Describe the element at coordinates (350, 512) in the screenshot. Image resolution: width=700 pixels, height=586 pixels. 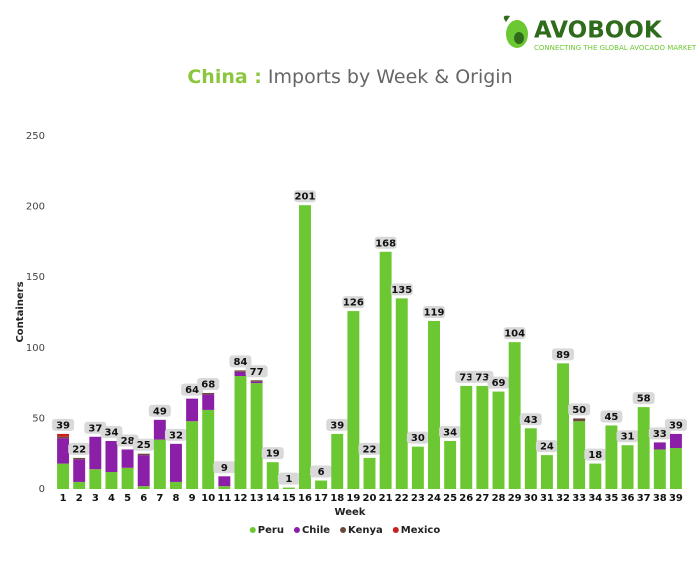
I see `x-axis-label: Week` at that location.